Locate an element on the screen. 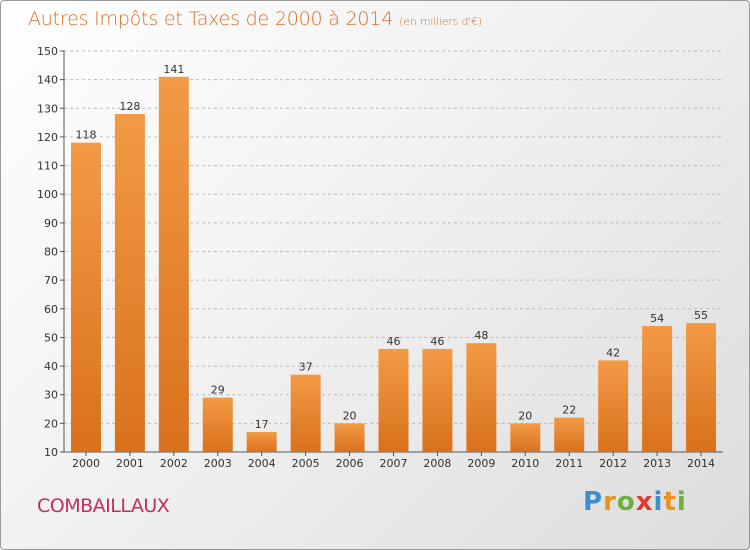 This screenshot has width=750, height=550. data-label: 118 is located at coordinates (85, 135).